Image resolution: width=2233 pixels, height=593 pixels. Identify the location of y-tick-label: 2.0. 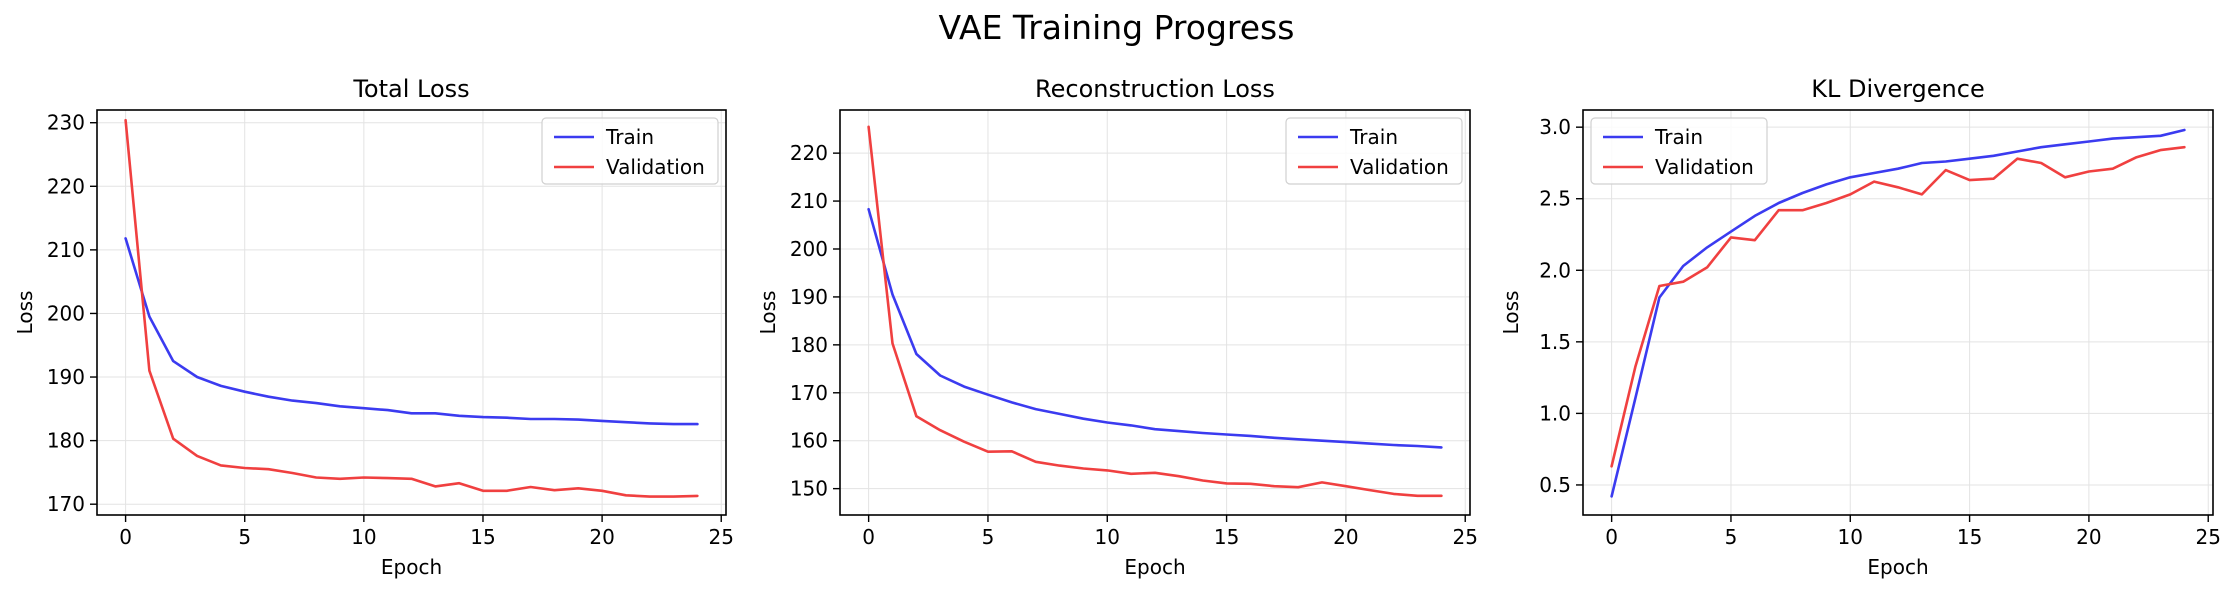
(1555, 270).